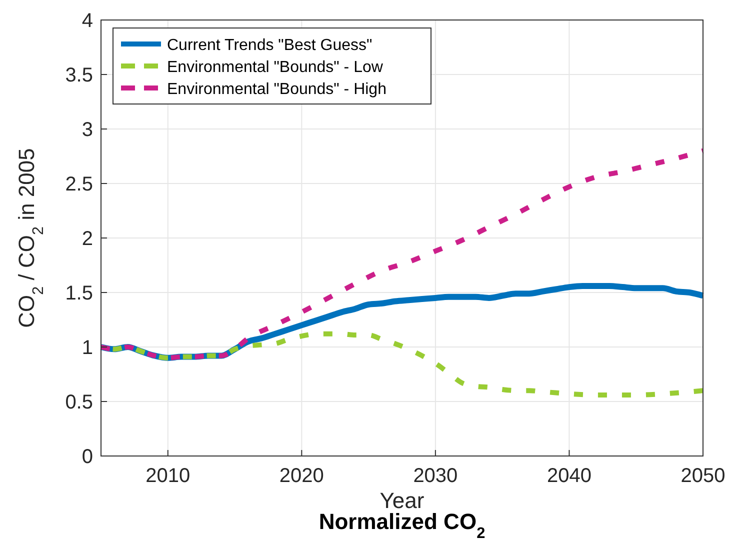 The width and height of the screenshot is (740, 541). What do you see at coordinates (87, 348) in the screenshot?
I see `y-tick-label: 1` at bounding box center [87, 348].